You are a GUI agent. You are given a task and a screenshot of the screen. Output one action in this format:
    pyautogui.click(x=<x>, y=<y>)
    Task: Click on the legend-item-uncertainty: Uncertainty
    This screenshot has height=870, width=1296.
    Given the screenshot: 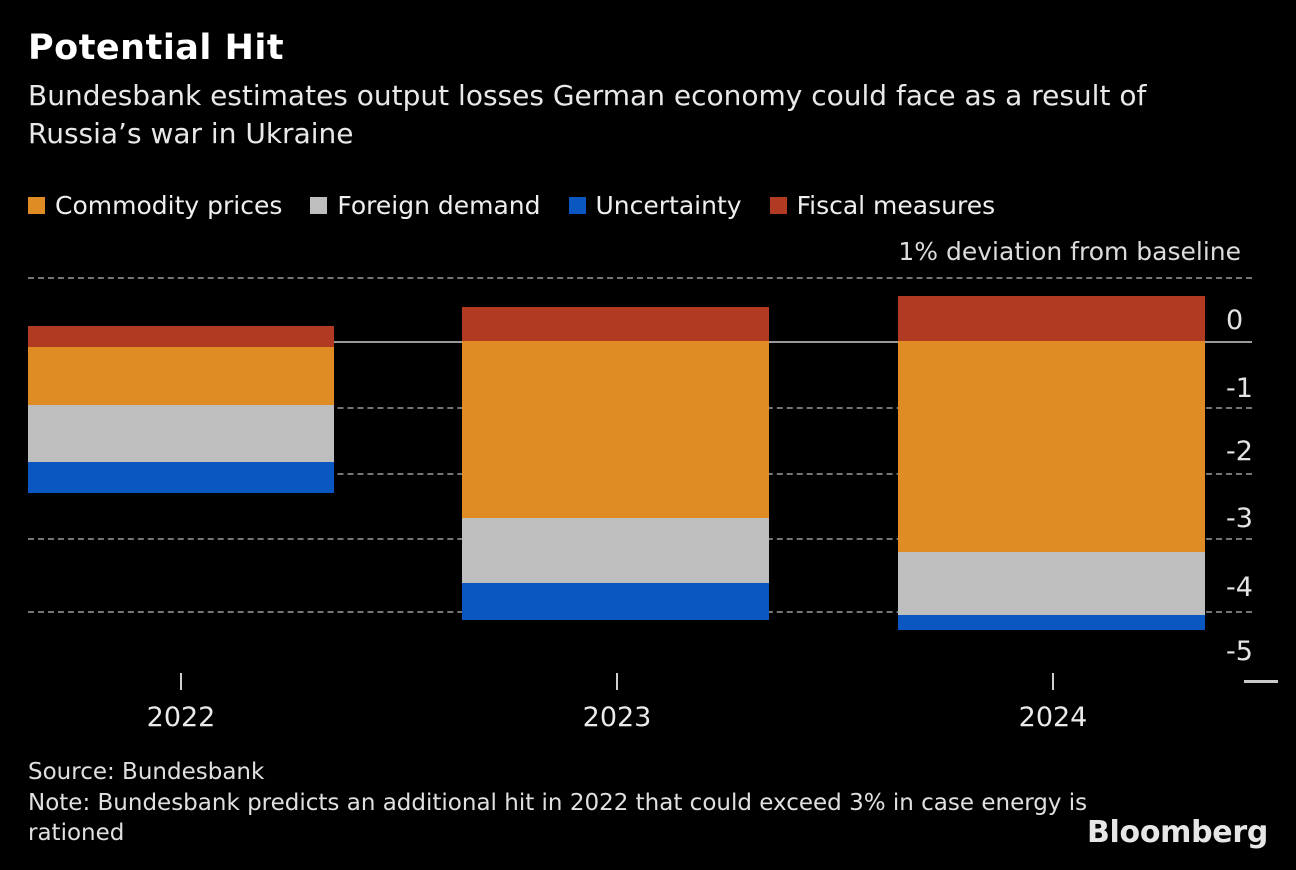 What is the action you would take?
    pyautogui.click(x=655, y=205)
    